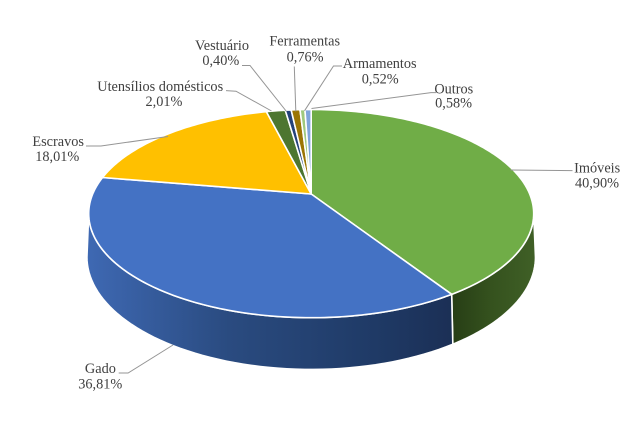 The height and width of the screenshot is (427, 644). I want to click on svg-text: 0,40%, so click(220, 61).